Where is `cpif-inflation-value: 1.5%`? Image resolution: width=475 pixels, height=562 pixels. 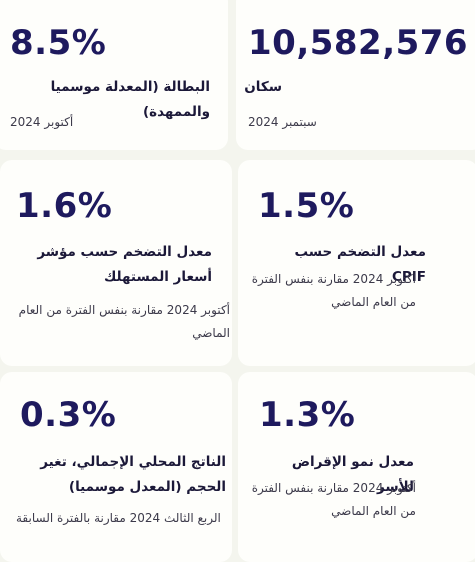
cpif-inflation-value: 1.5% is located at coordinates (306, 206).